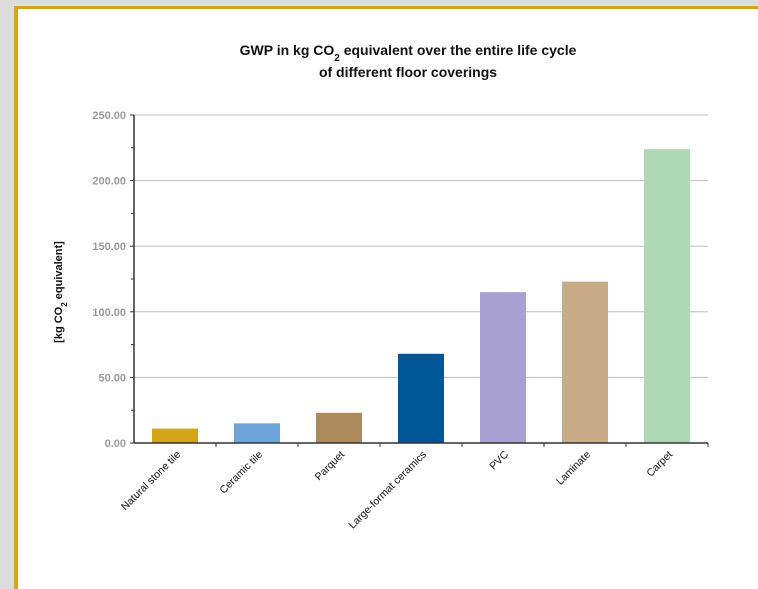 Image resolution: width=758 pixels, height=589 pixels. I want to click on y-tick-label: 50.00, so click(112, 378).